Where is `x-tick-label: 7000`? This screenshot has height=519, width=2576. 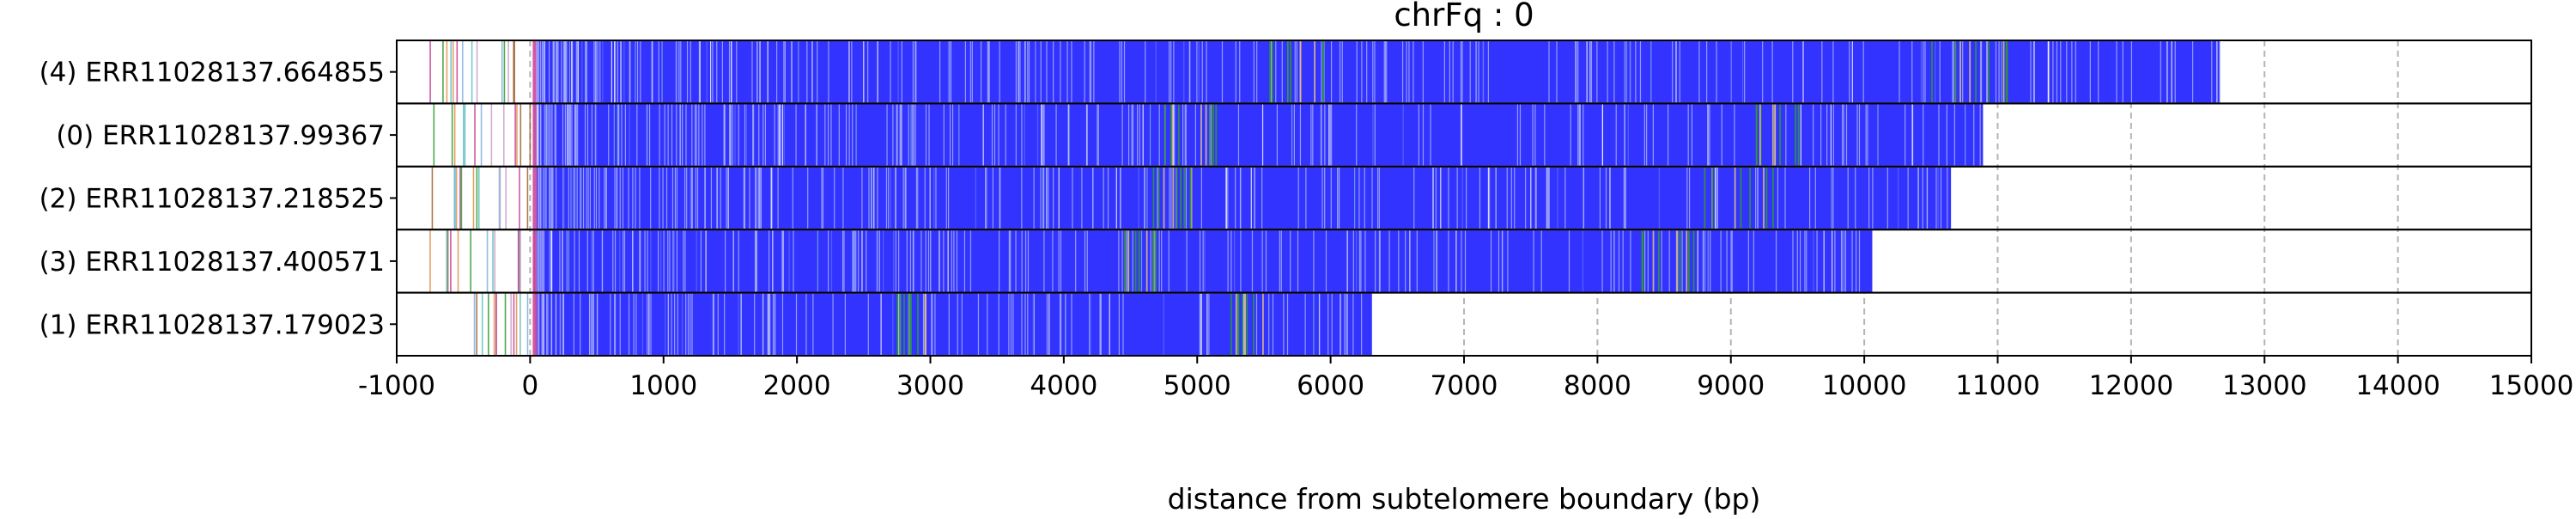 x-tick-label: 7000 is located at coordinates (1464, 385).